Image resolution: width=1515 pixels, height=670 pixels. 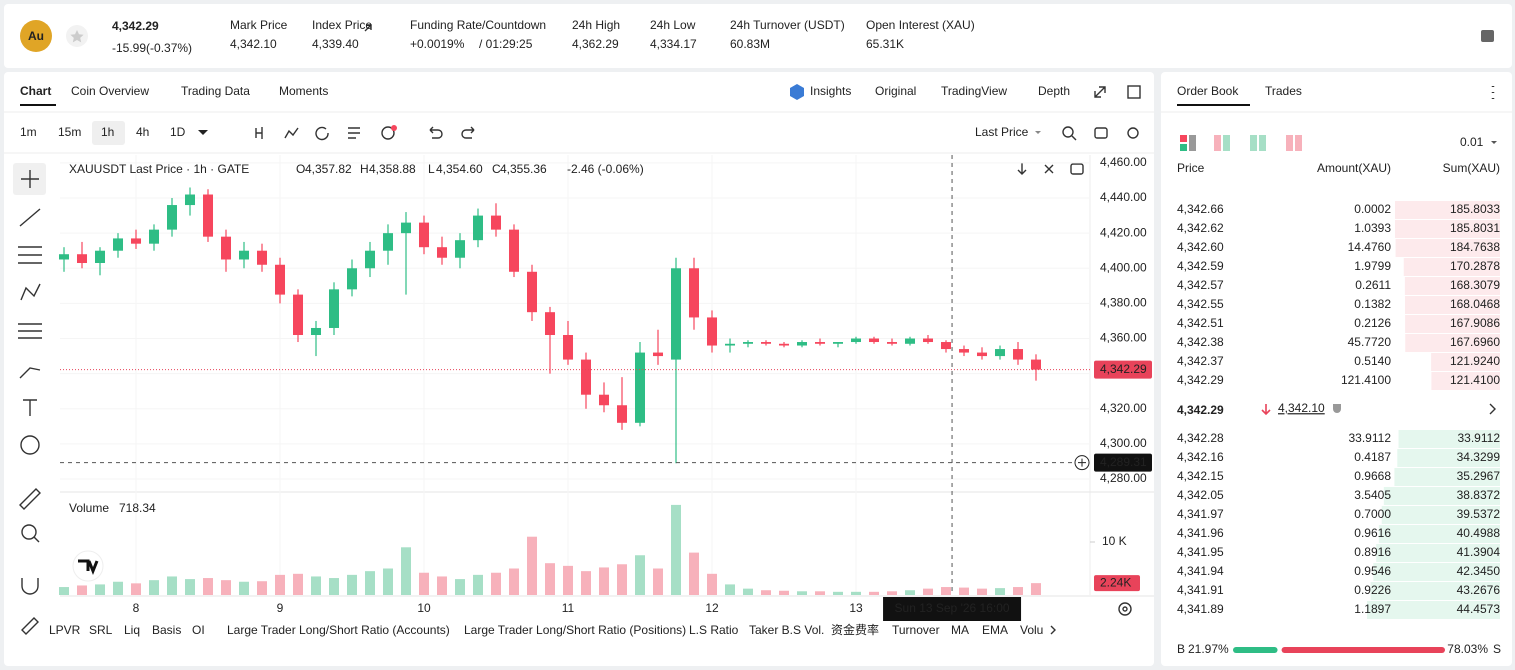 I want to click on tab: Coin Overview, so click(x=110, y=91).